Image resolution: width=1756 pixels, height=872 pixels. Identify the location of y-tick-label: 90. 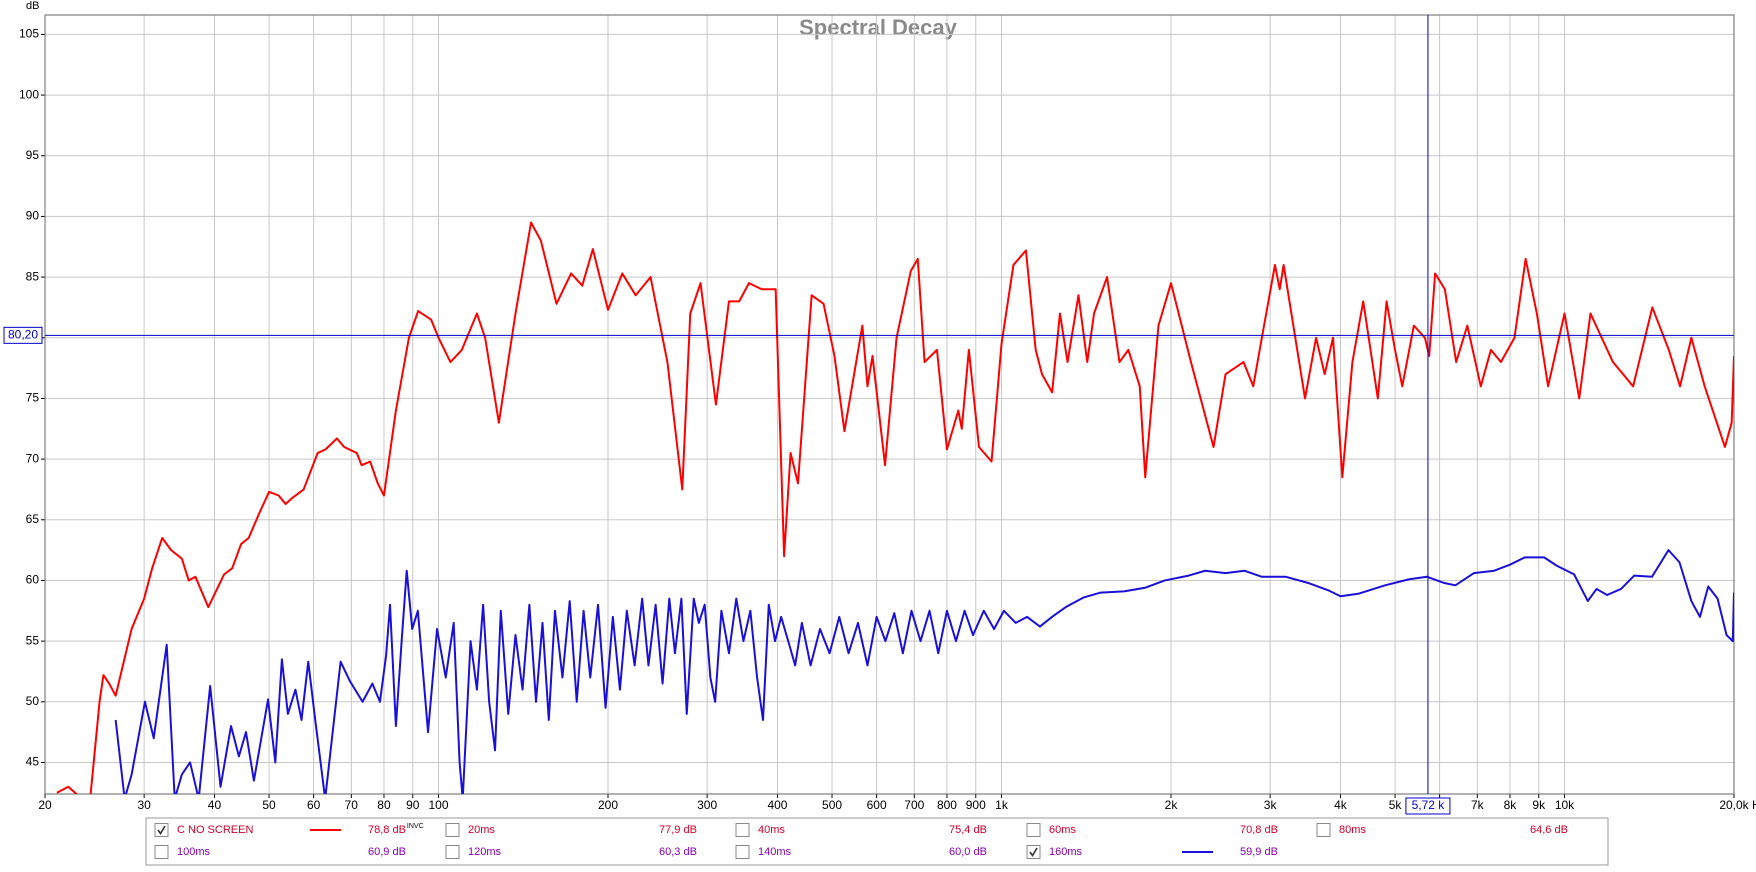
(33, 216).